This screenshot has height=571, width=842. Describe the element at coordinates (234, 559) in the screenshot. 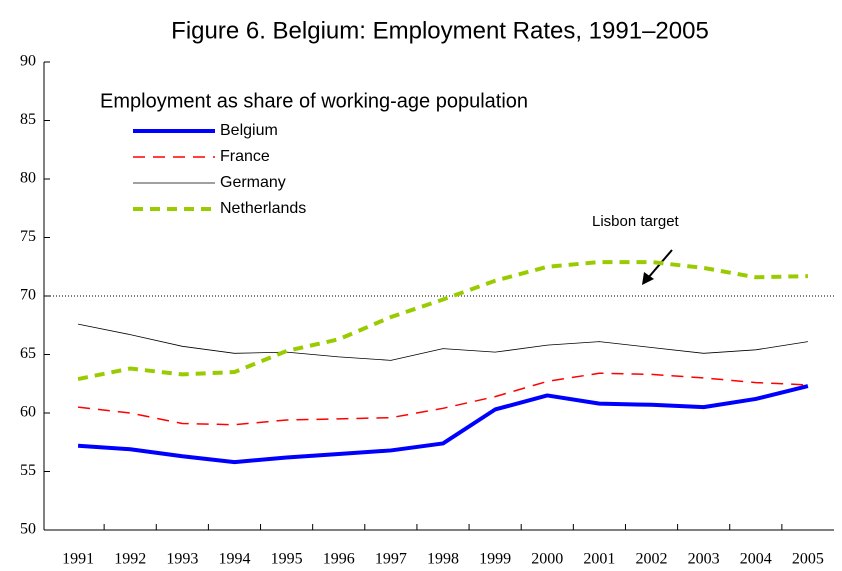

I see `x-tick-label: 1994` at that location.